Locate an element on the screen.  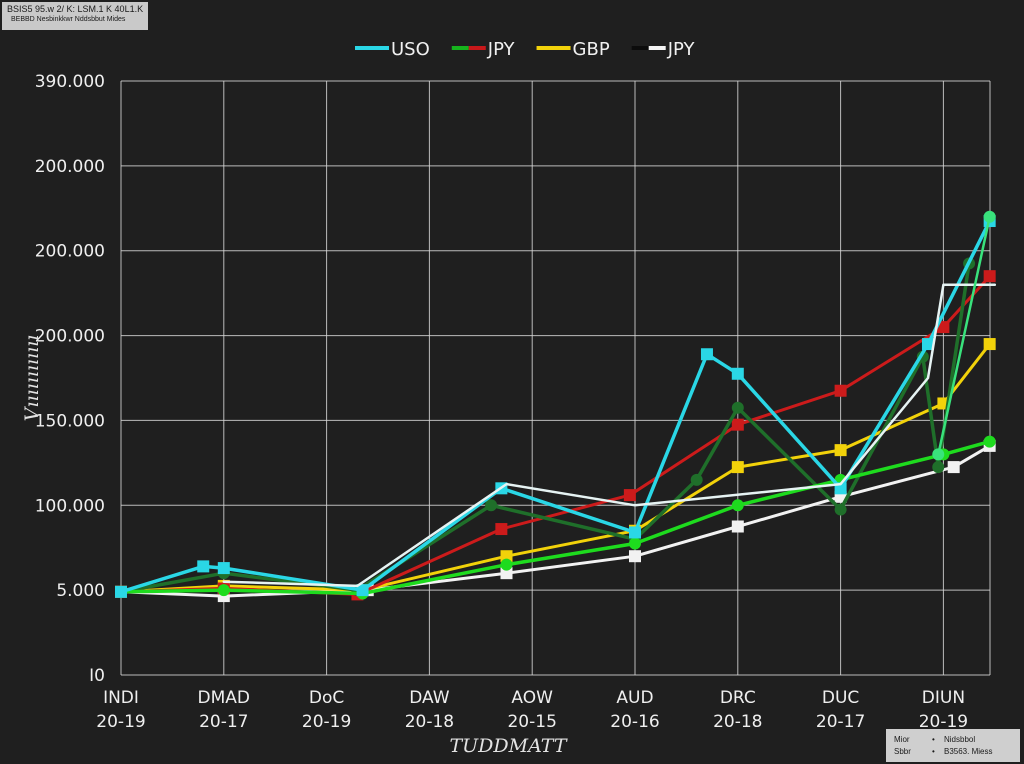
x-tick-label: DUC is located at coordinates (840, 698).